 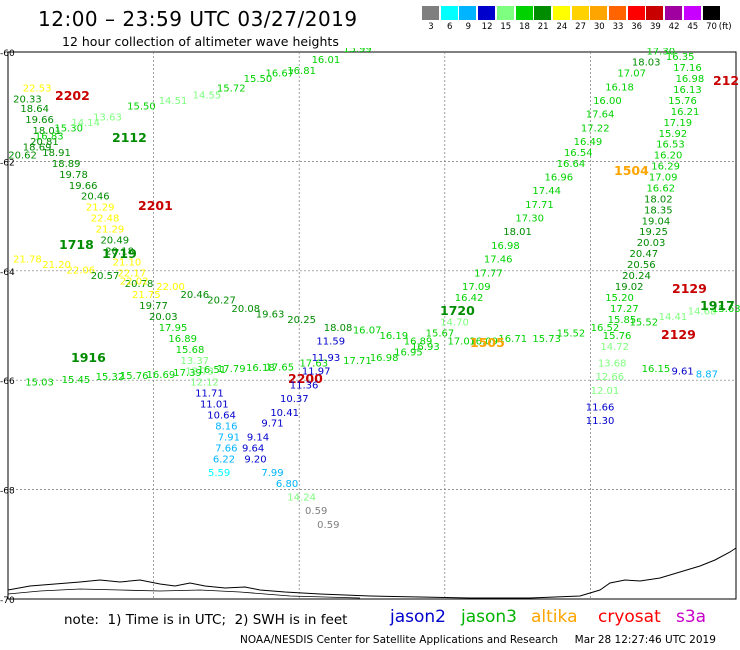 What do you see at coordinates (22, 156) in the screenshot?
I see `wave-height-reading: 20.62` at bounding box center [22, 156].